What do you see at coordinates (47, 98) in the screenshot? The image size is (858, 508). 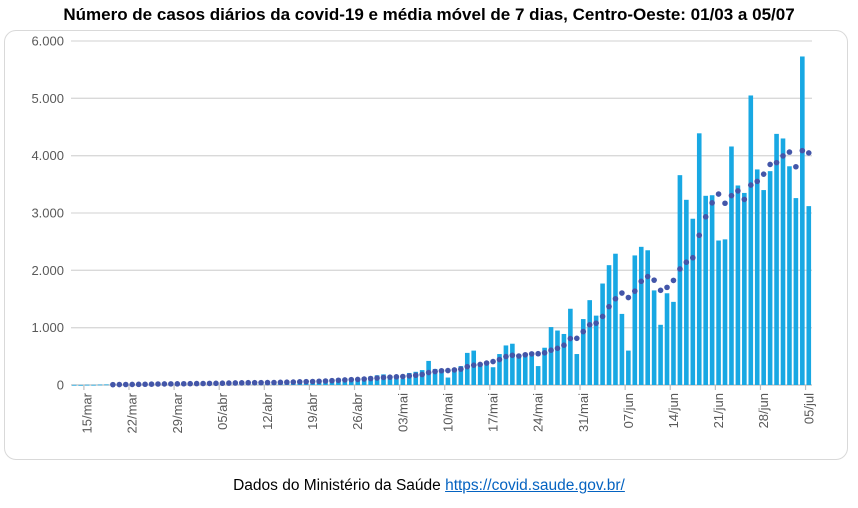 I see `y-axis-label: 5.000` at bounding box center [47, 98].